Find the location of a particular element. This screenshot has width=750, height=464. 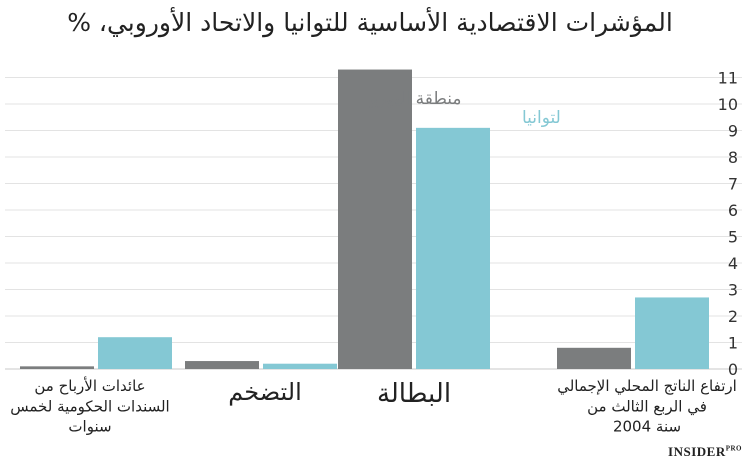

y-tick-label: 1 is located at coordinates (733, 343).